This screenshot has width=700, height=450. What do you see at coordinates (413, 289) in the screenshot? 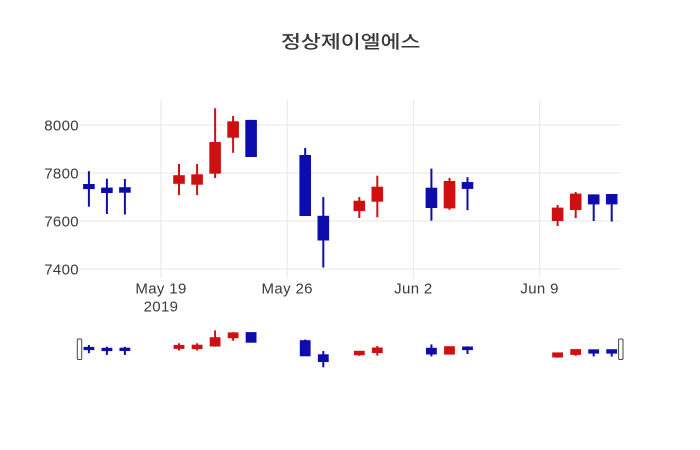
I see `svg-text: Jun 2` at bounding box center [413, 289].